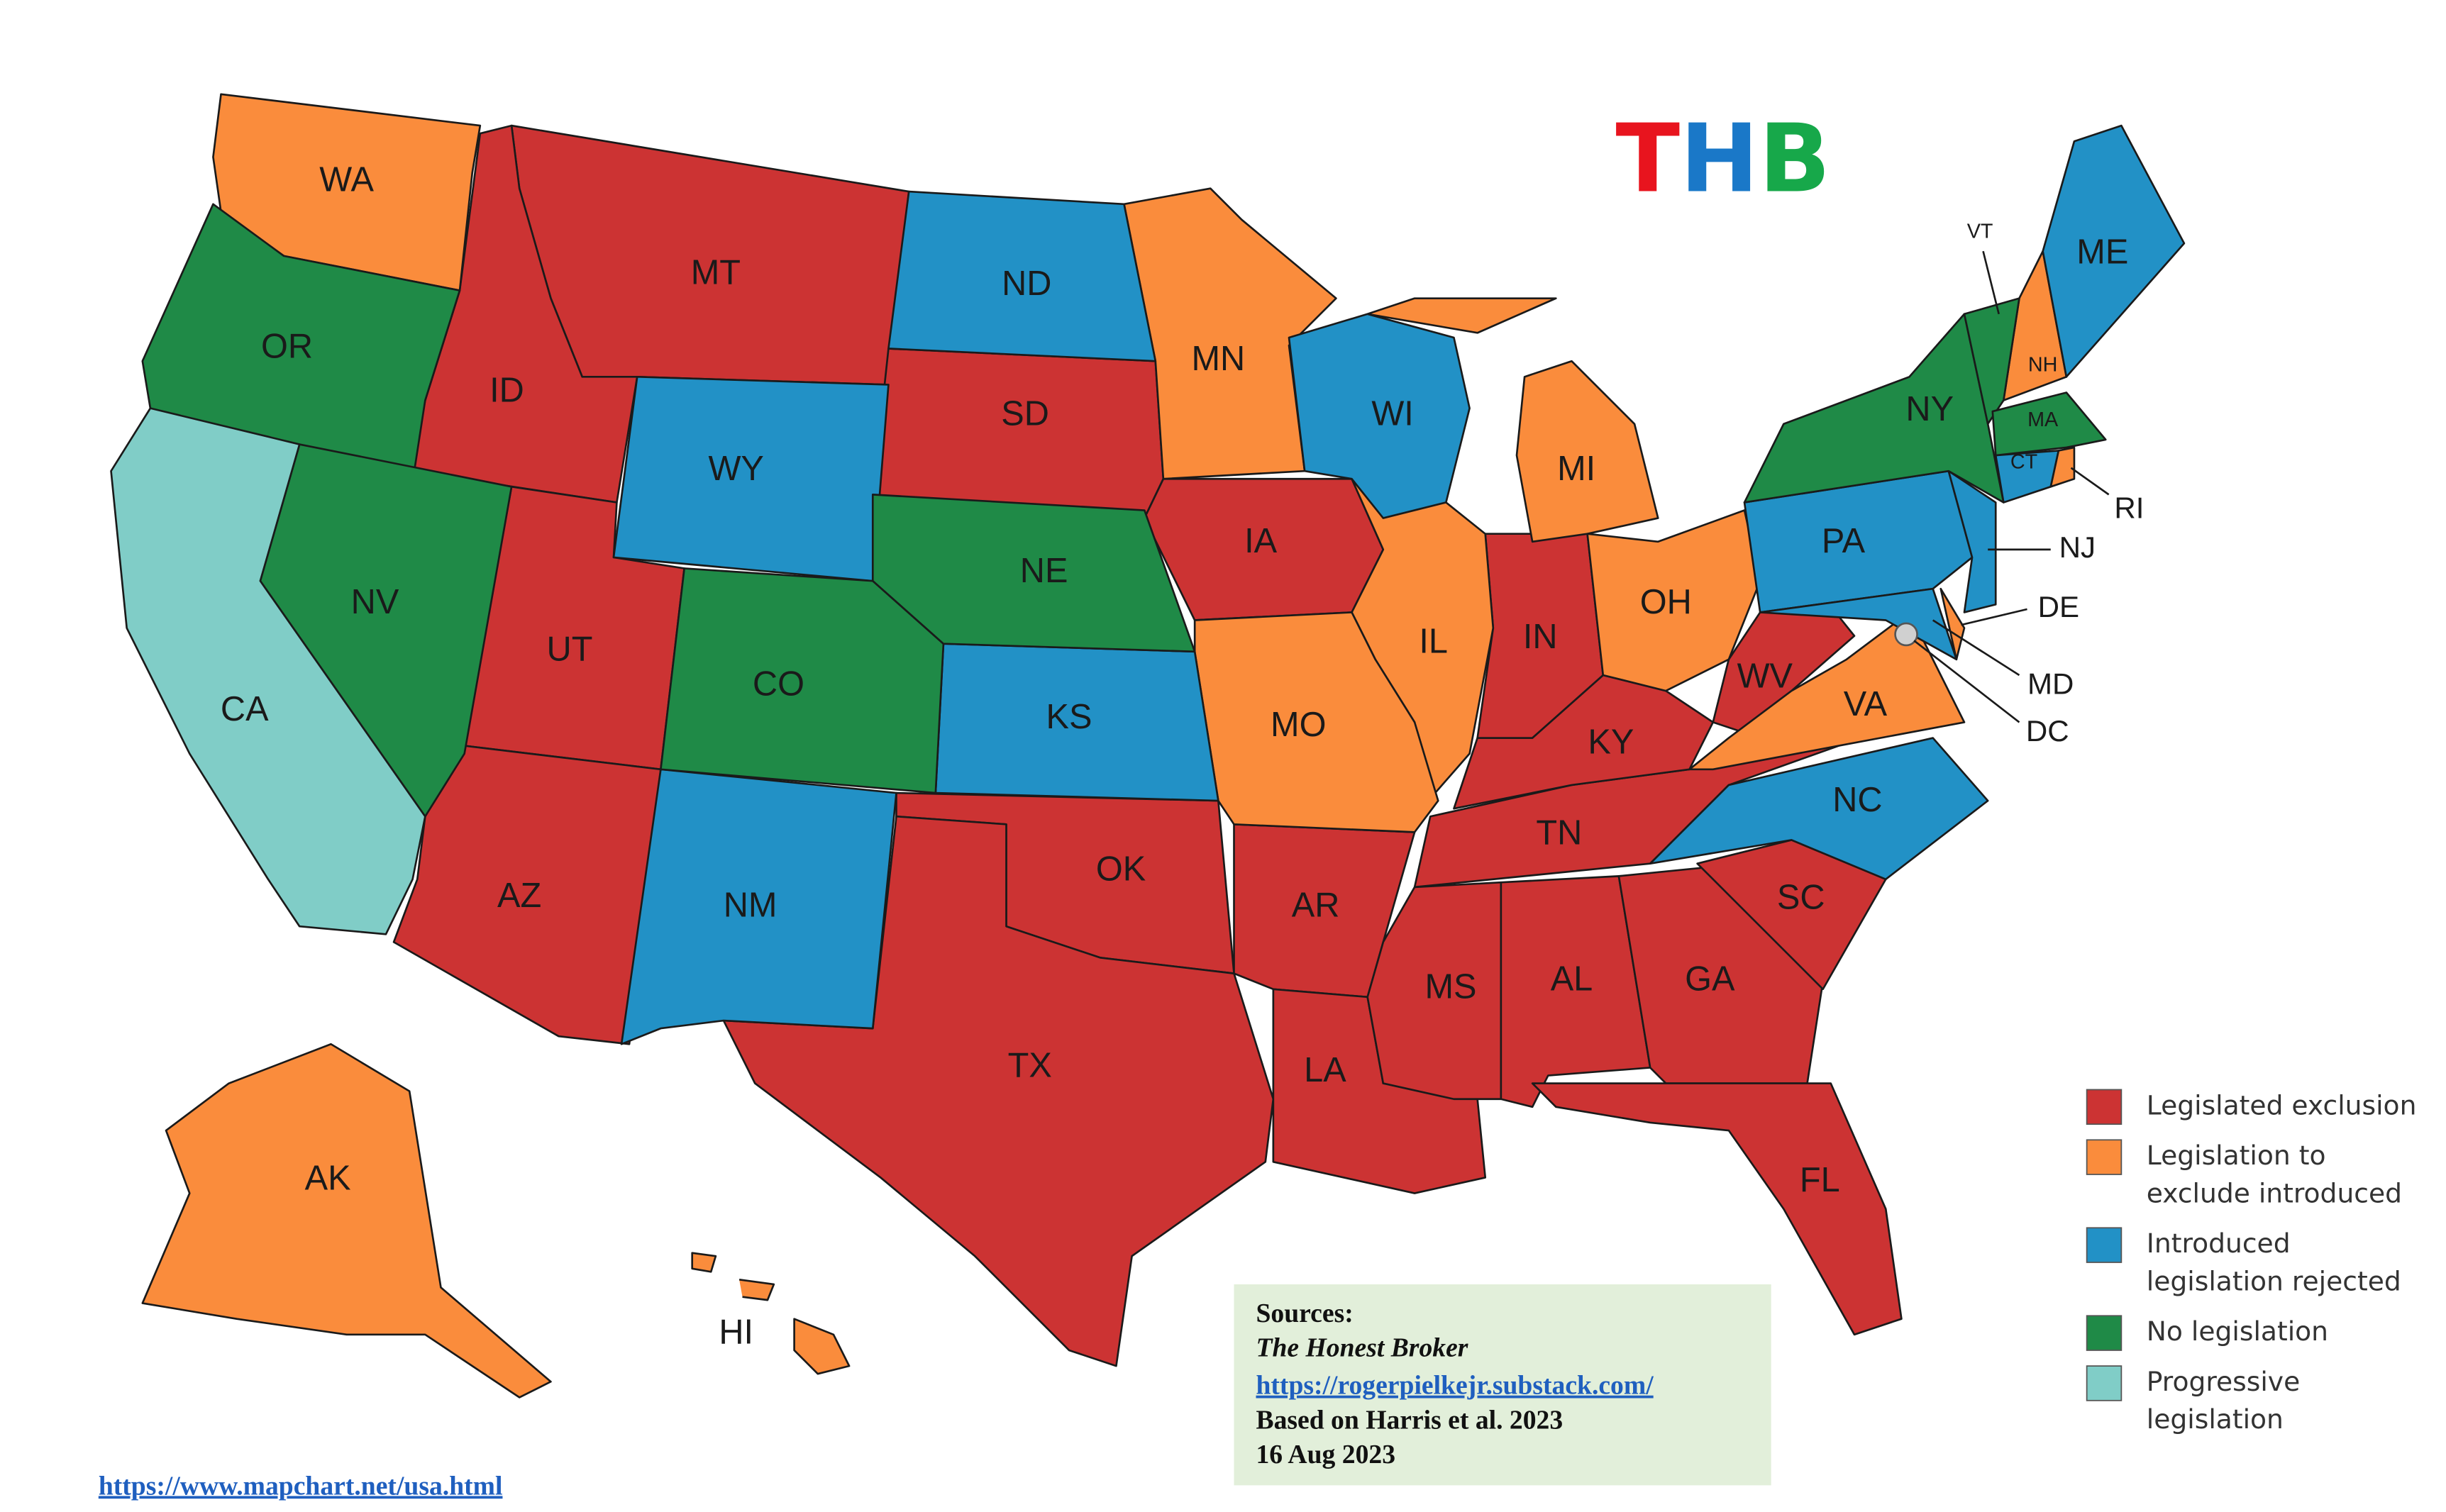  Describe the element at coordinates (1666, 602) in the screenshot. I see `state-label: OH` at that location.